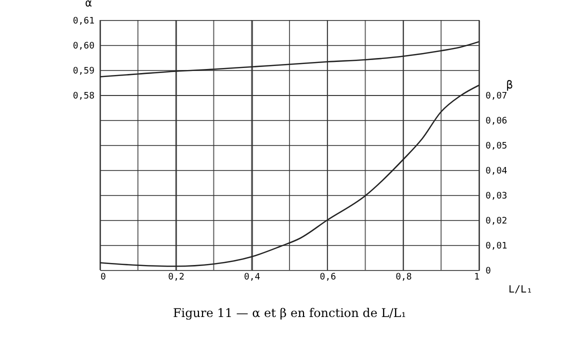 The height and width of the screenshot is (344, 562). I want to click on y2-tick-label: 0,07, so click(497, 97).